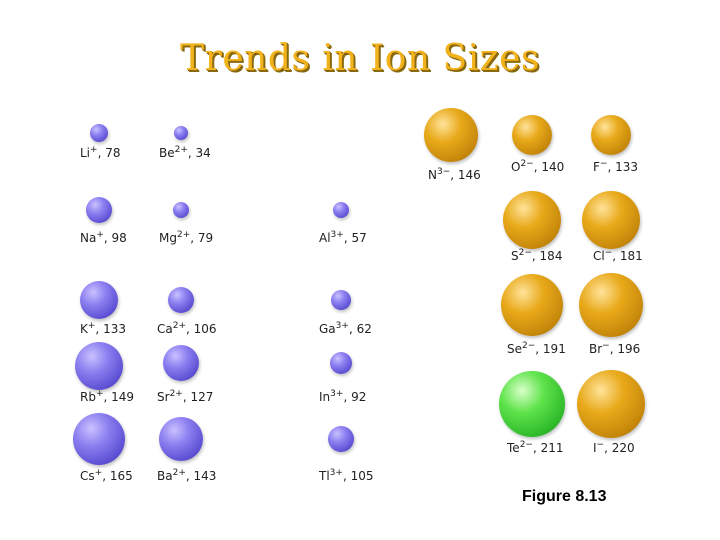 The height and width of the screenshot is (540, 720). What do you see at coordinates (121, 476) in the screenshot?
I see `ion-radius: 165` at bounding box center [121, 476].